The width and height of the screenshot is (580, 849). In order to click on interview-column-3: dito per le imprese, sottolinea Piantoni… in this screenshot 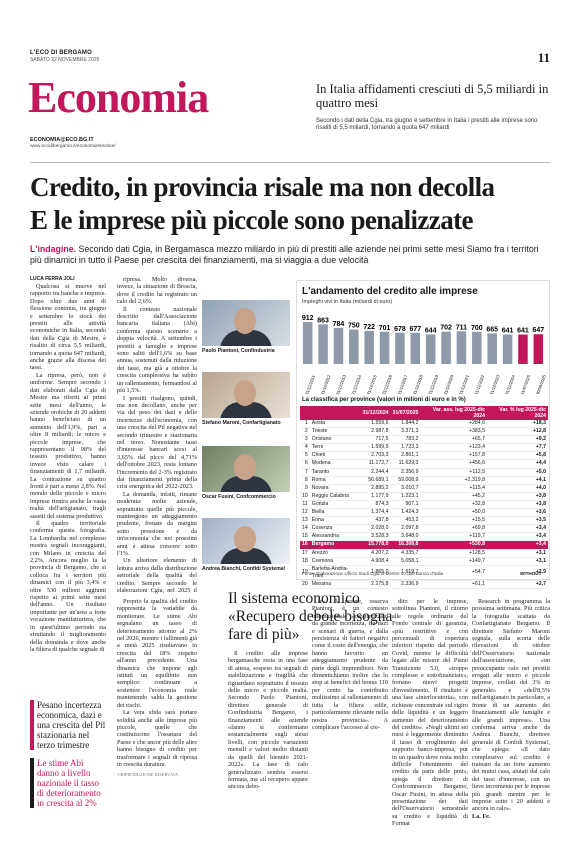, I will do `click(430, 713)`.